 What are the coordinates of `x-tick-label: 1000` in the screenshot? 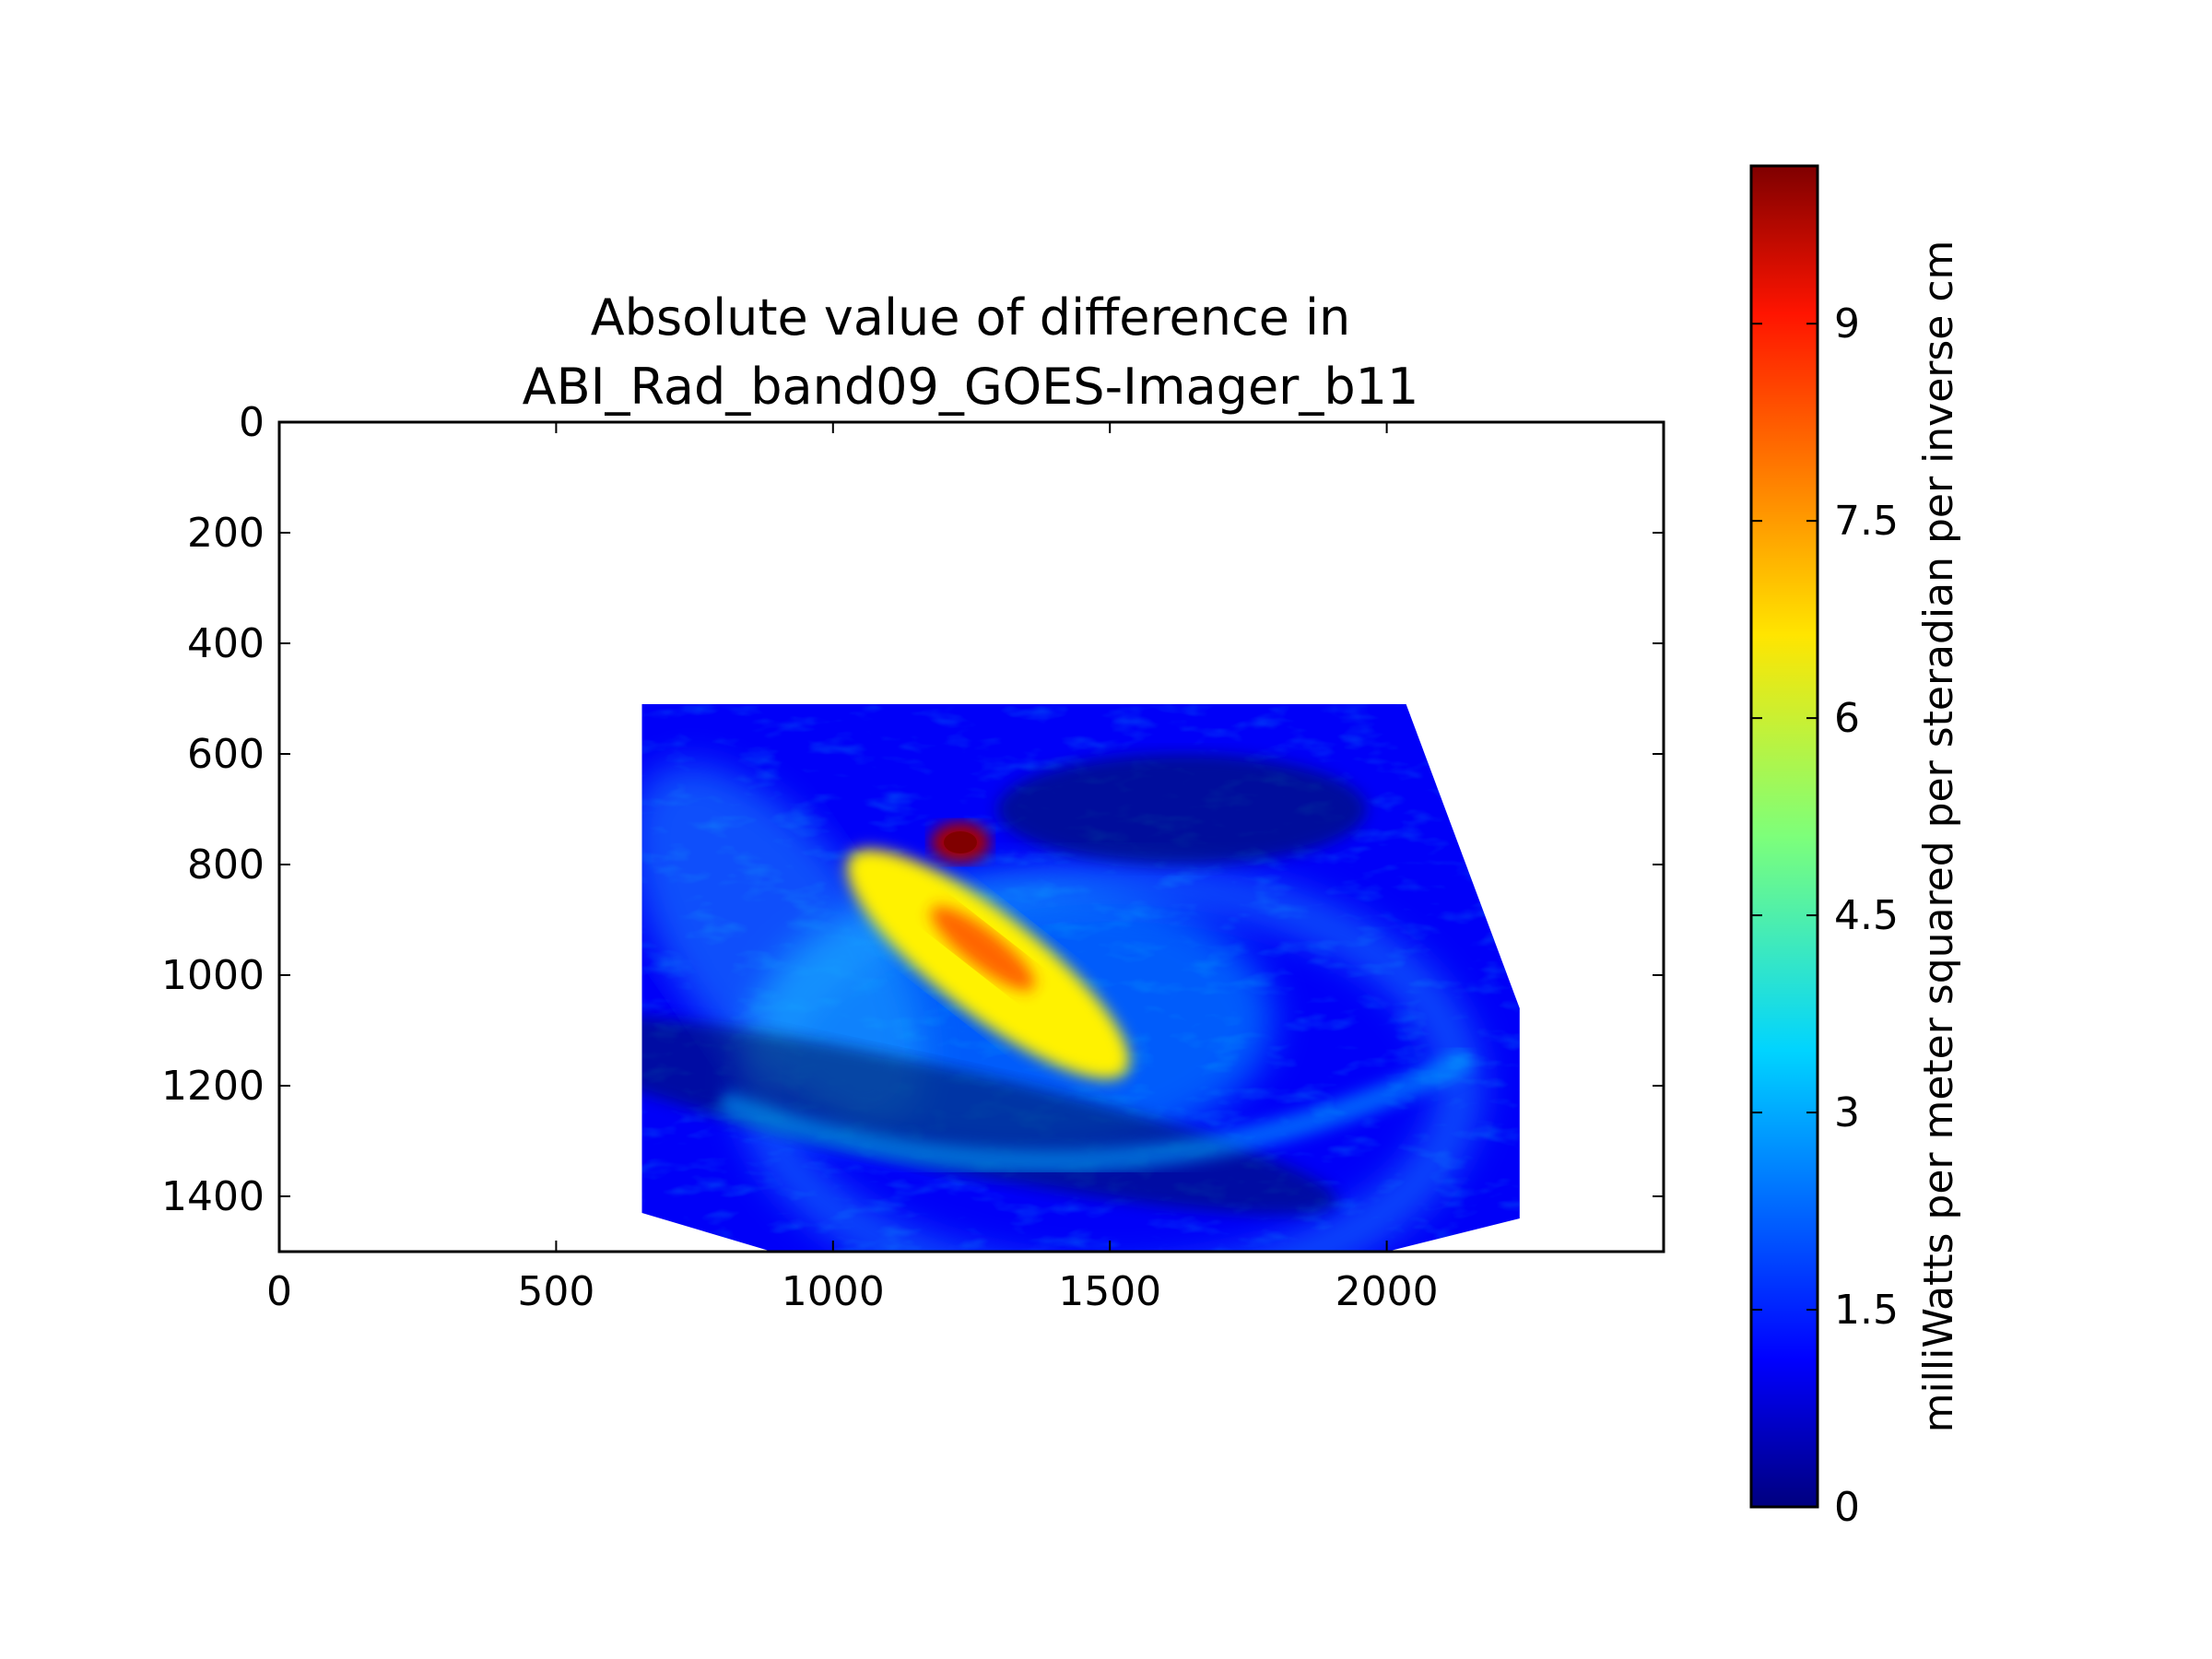 It's located at (833, 1291).